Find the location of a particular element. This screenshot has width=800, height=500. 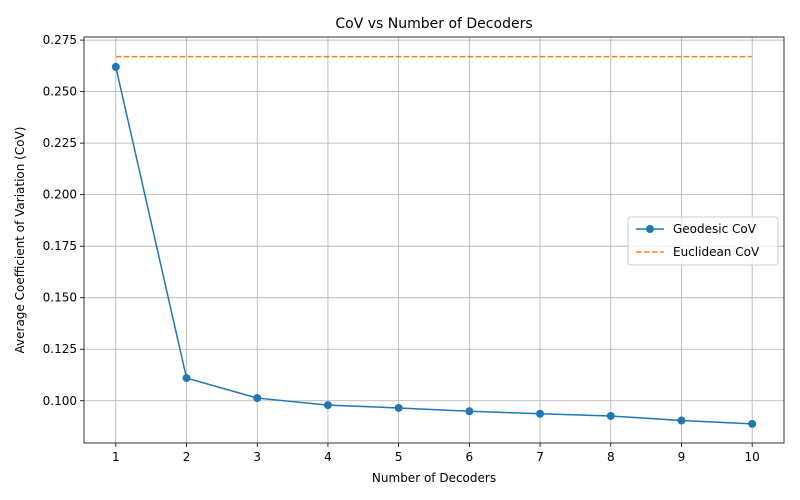

y-tick-label: 0.250 is located at coordinates (60, 92).